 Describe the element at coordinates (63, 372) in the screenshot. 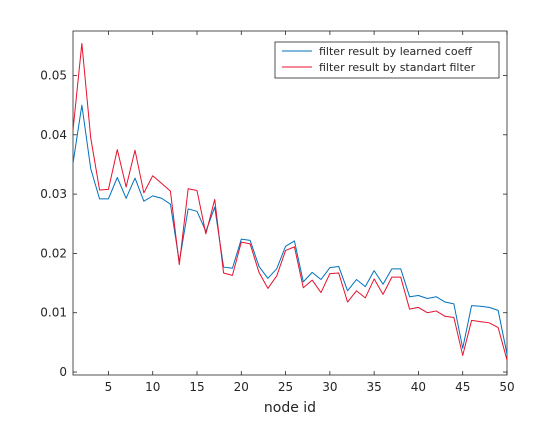

I see `y-tick-label: 0` at that location.